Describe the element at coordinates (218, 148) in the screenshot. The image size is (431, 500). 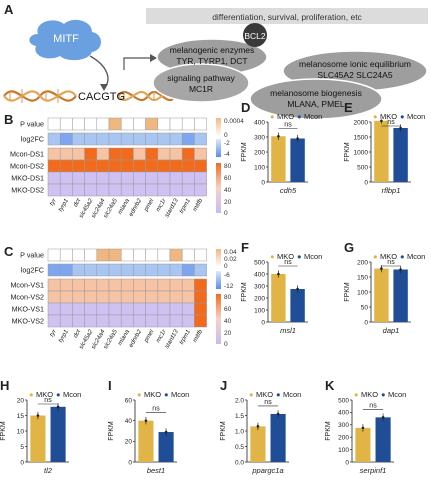
I see `log-scale-bar` at that location.